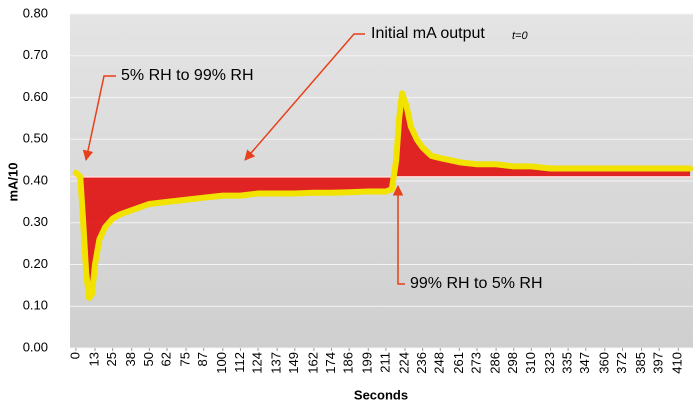 The height and width of the screenshot is (407, 699). I want to click on x-tick-label: 25, so click(111, 359).